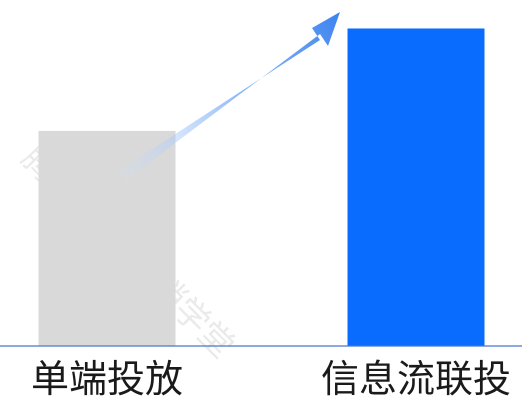 The height and width of the screenshot is (405, 522). I want to click on category-label-2: 信息流联投, so click(416, 379).